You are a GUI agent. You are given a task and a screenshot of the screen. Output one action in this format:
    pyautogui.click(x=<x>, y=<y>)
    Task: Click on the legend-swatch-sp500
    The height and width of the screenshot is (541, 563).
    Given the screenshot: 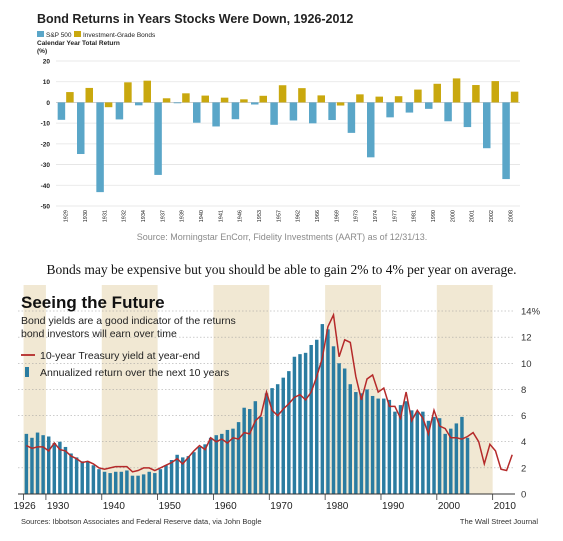 What is the action you would take?
    pyautogui.click(x=40, y=34)
    